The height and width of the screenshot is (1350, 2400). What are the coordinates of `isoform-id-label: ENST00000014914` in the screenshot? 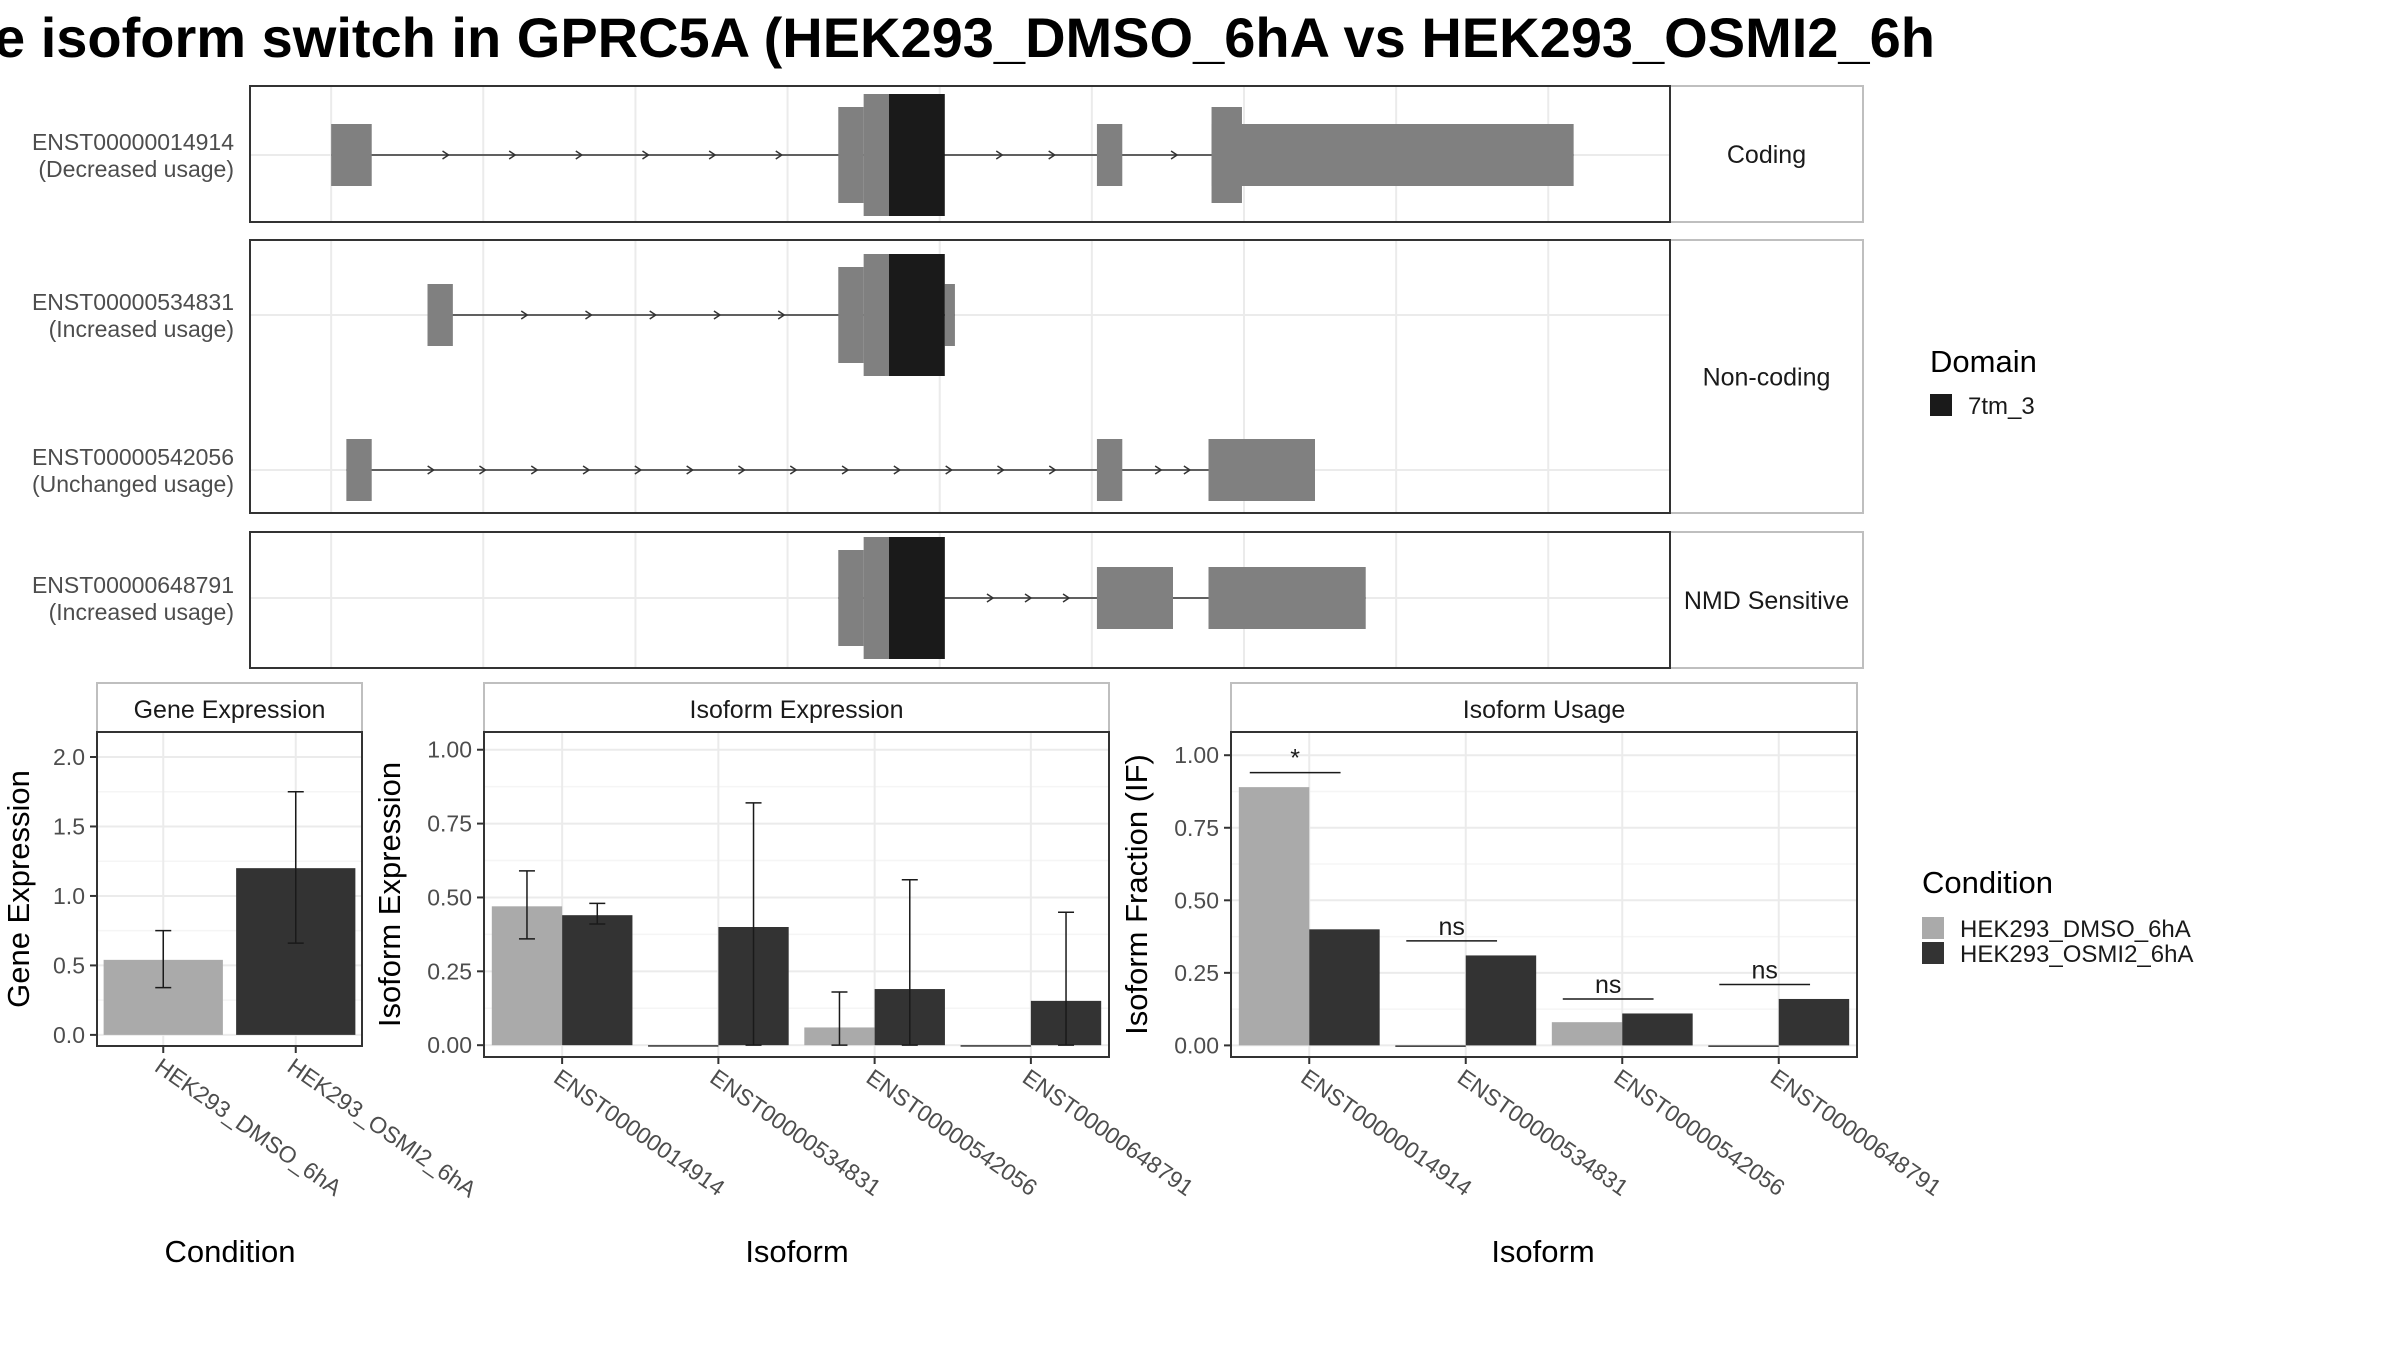 It's located at (133, 142).